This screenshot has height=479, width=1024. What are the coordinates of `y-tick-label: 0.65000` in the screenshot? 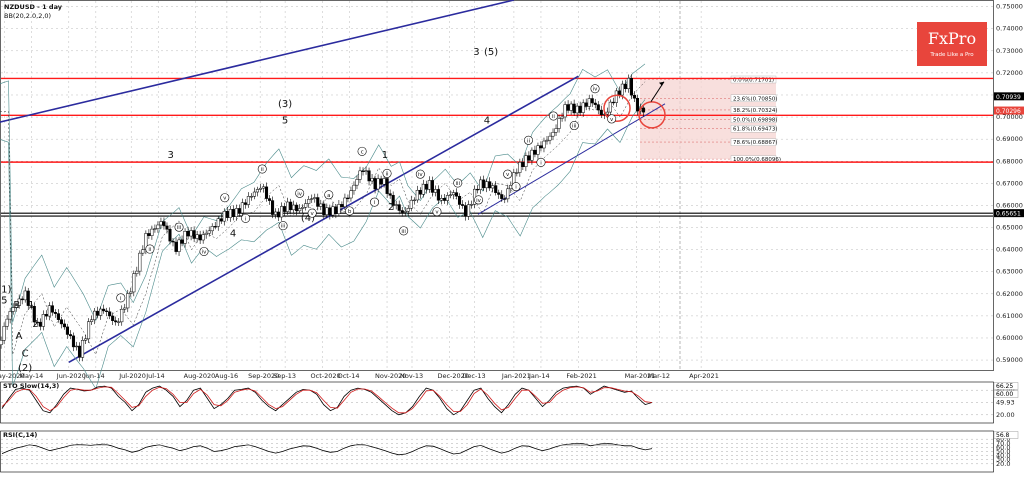 It's located at (1009, 228).